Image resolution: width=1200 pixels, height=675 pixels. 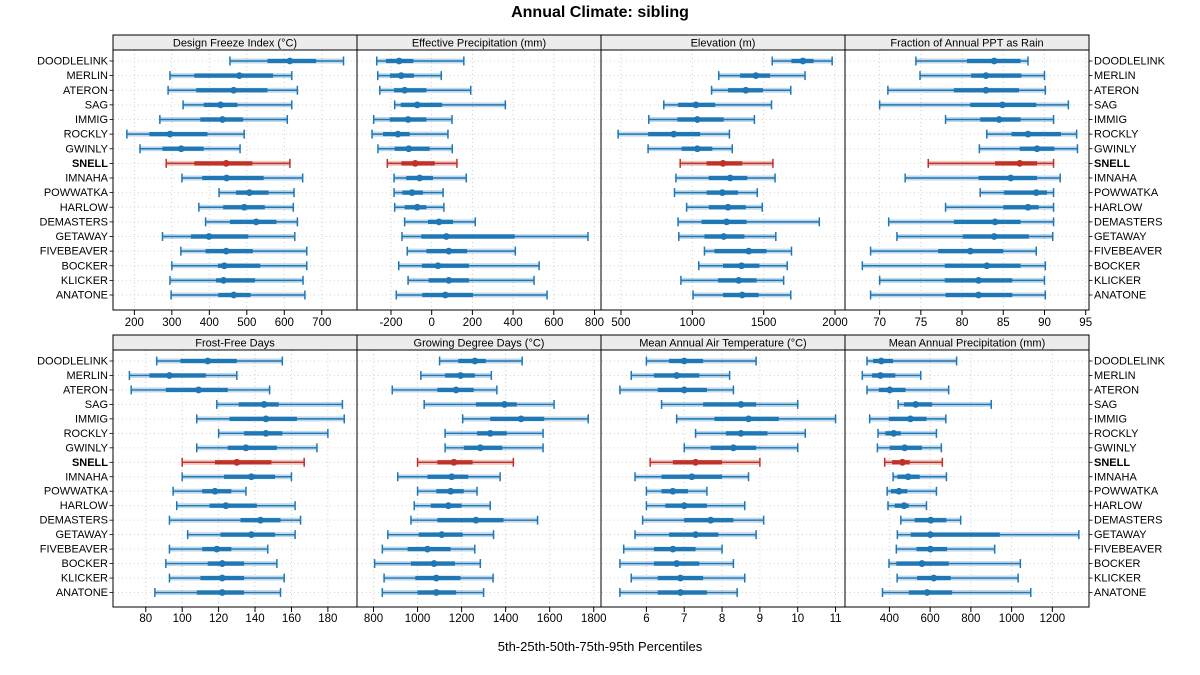 What do you see at coordinates (321, 323) in the screenshot?
I see `x-tick-label: 700` at bounding box center [321, 323].